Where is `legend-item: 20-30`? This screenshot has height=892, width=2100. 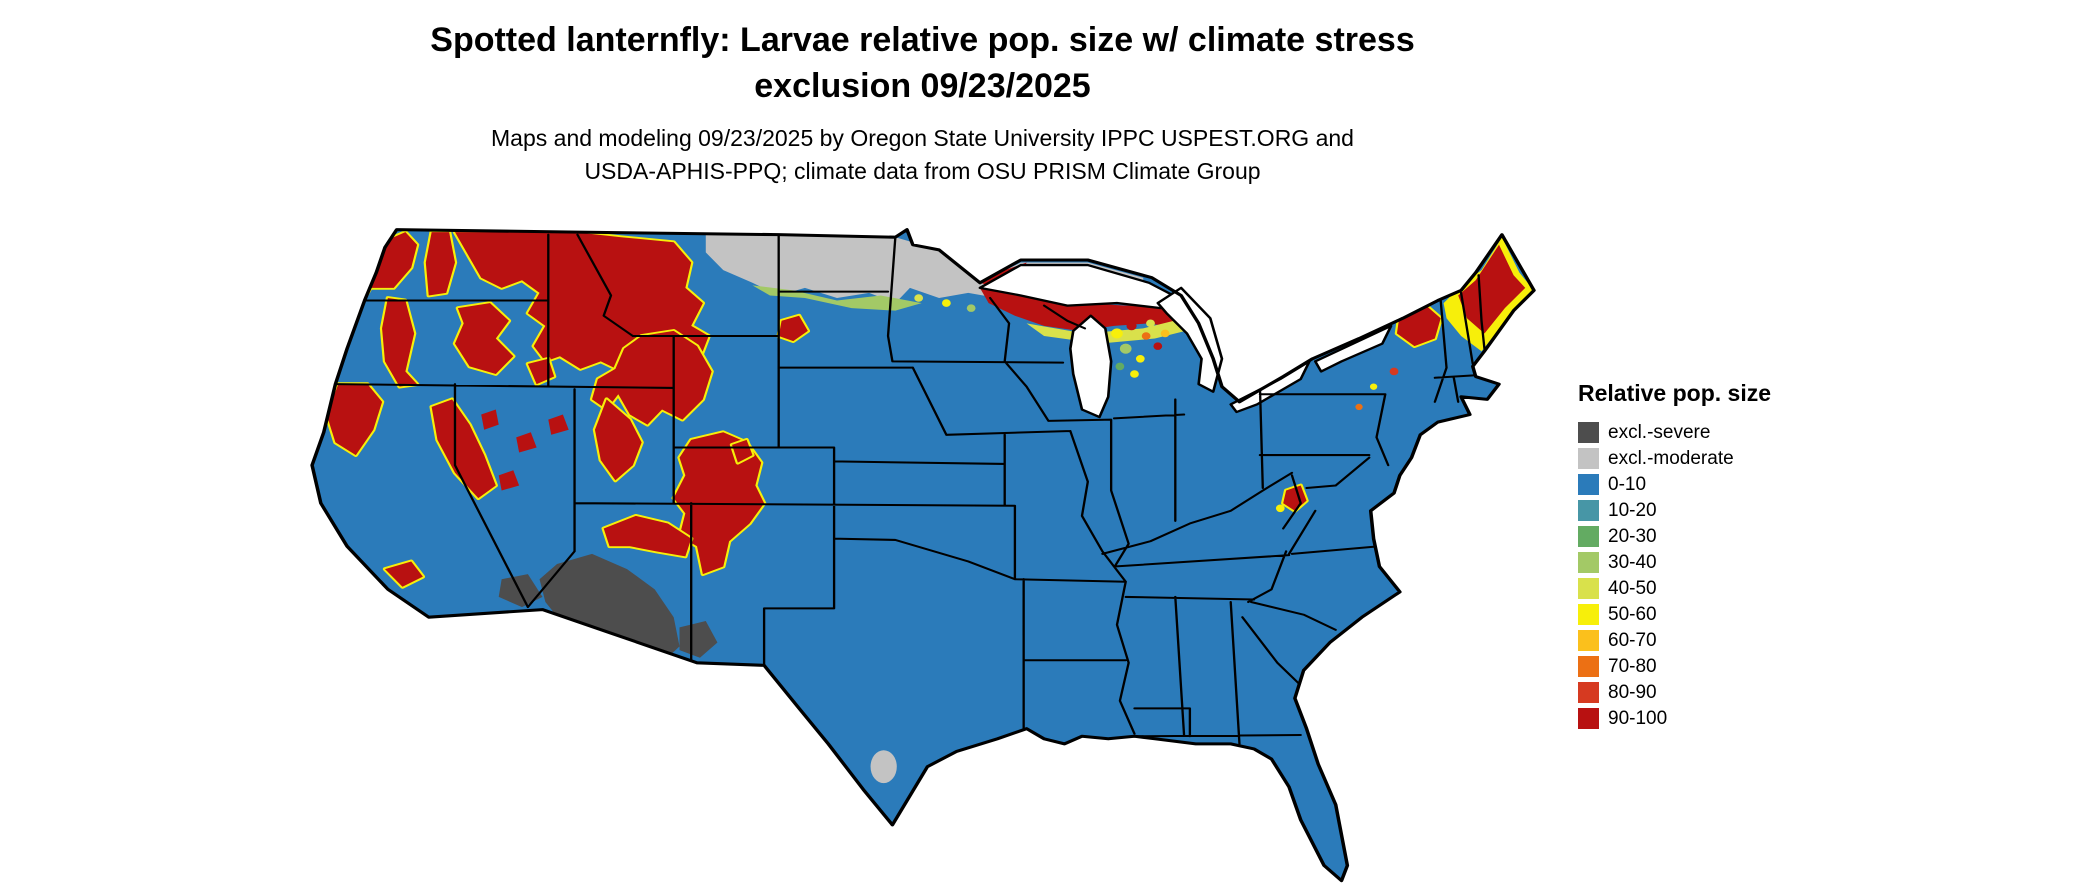 legend-item: 20-30 is located at coordinates (1728, 536).